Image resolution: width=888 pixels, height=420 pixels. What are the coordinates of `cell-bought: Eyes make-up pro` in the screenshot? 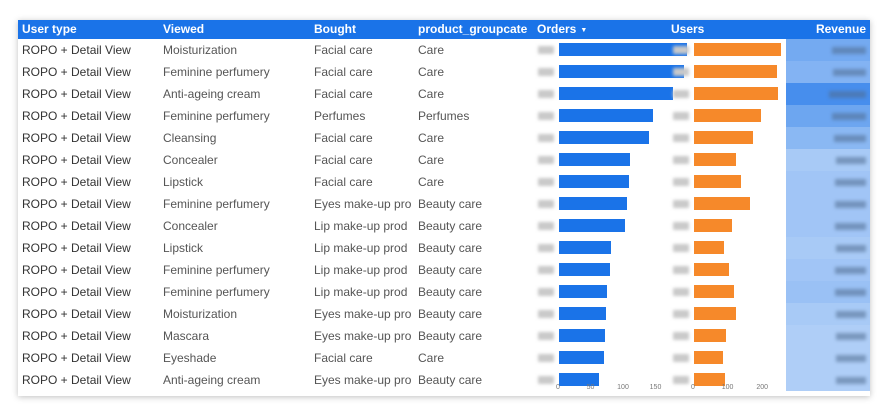 It's located at (363, 380).